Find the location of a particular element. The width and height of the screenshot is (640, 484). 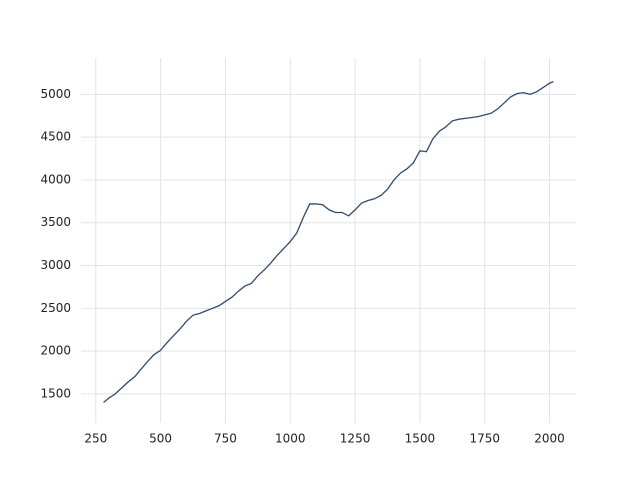

x-tick-label: 1750 is located at coordinates (484, 439).